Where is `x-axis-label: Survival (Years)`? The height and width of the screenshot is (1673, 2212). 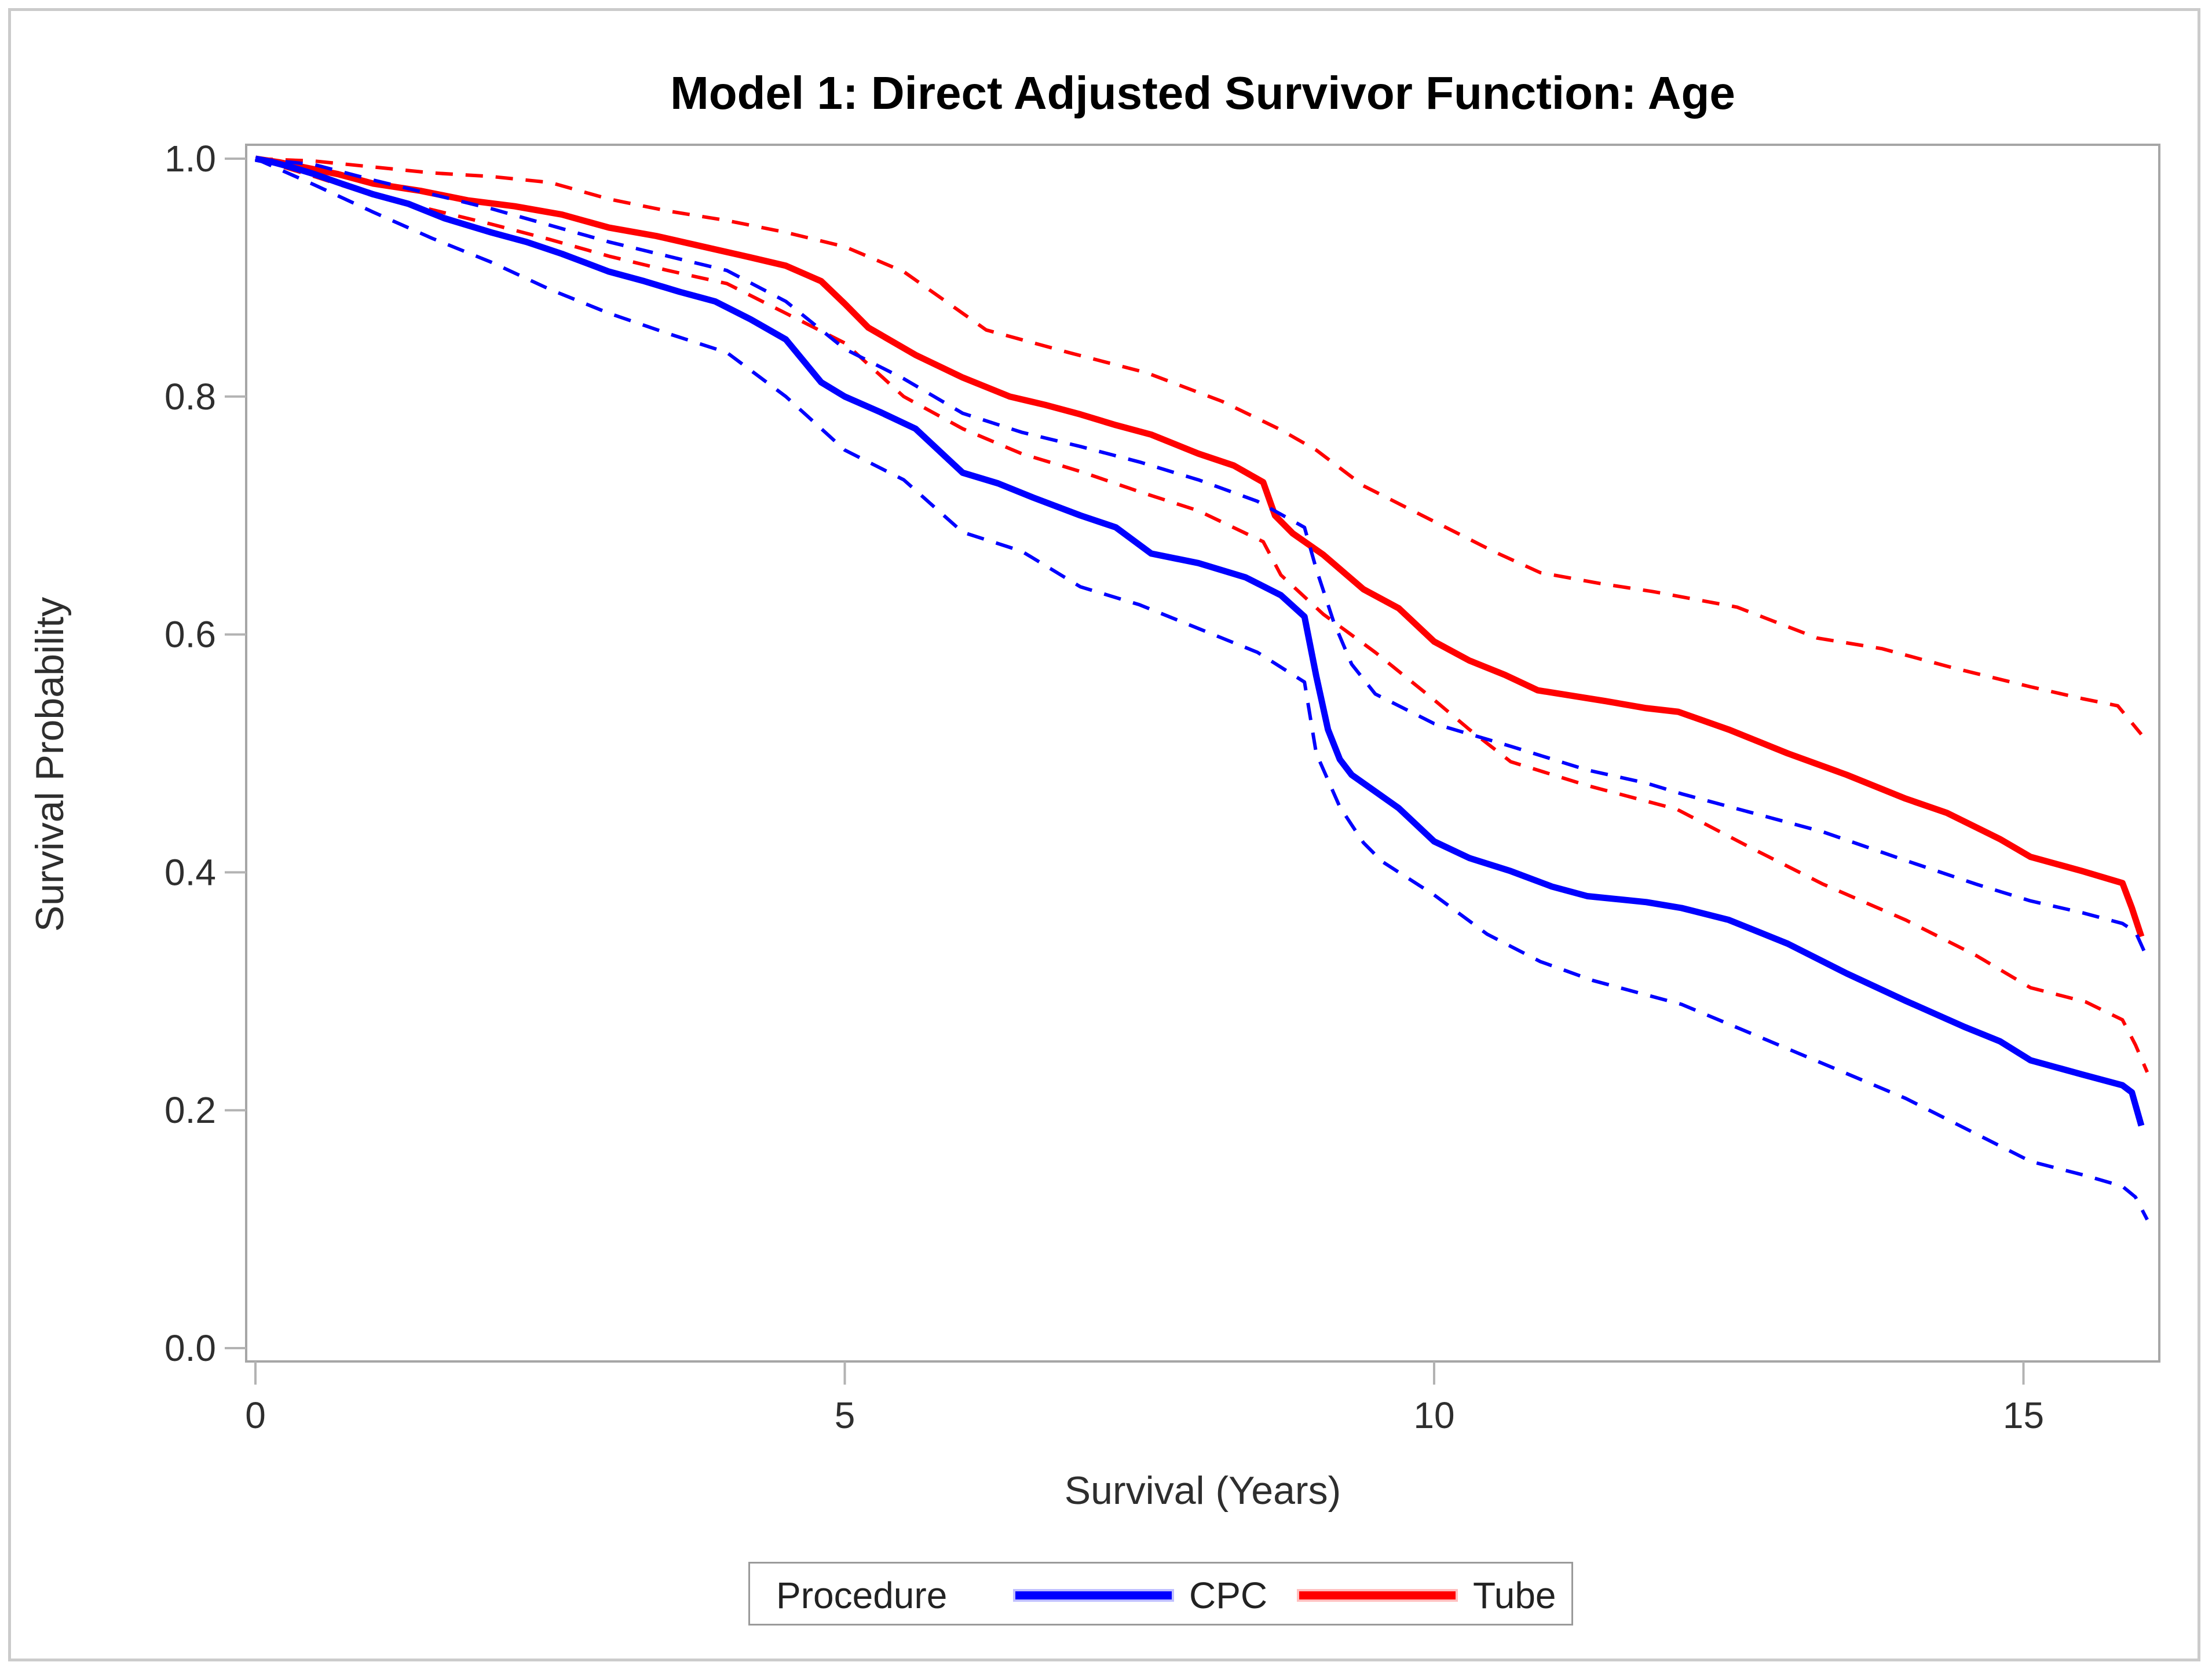 x-axis-label: Survival (Years) is located at coordinates (1202, 1491).